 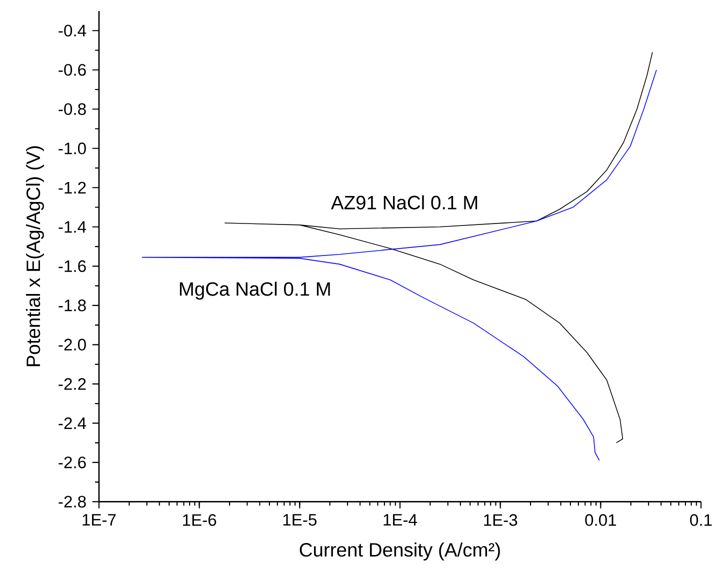 What do you see at coordinates (404, 202) in the screenshot?
I see `series-label: AZ91 NaCl 0.1 M` at bounding box center [404, 202].